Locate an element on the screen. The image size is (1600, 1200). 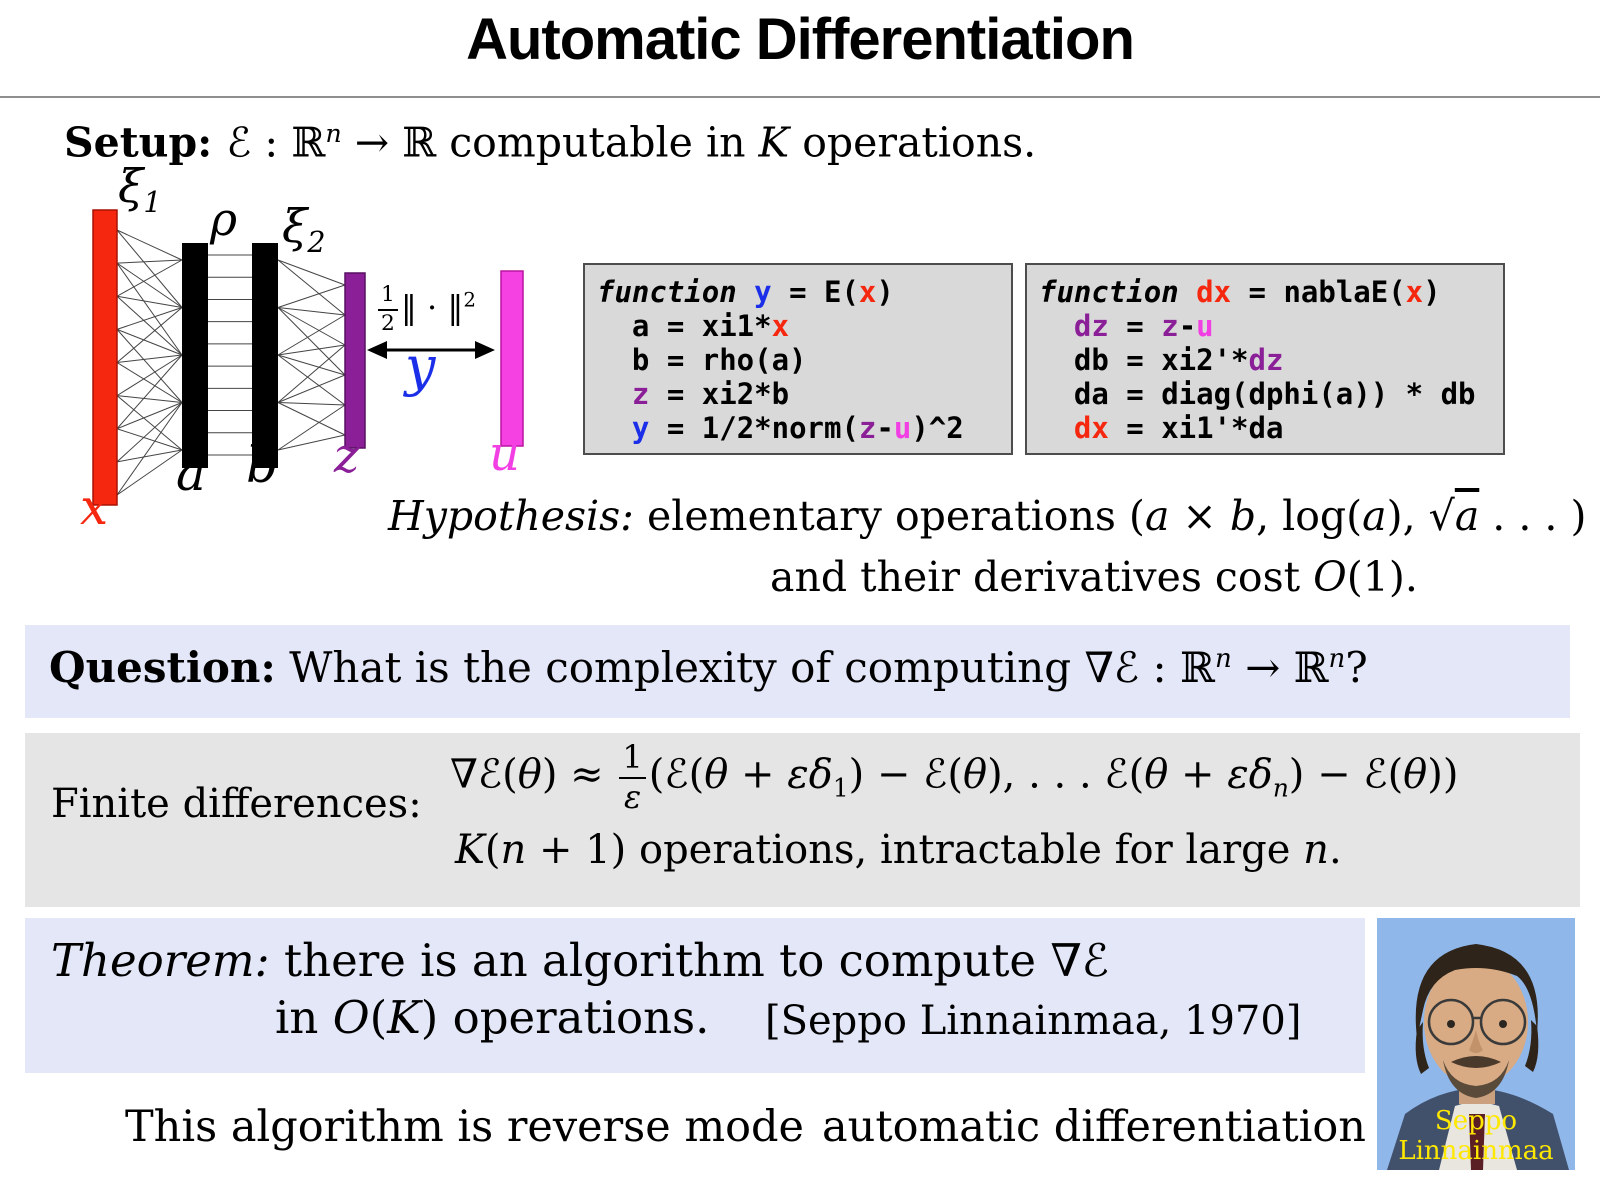
hypothesis-line2: and their derivatives cost O(1). is located at coordinates (1094, 577).